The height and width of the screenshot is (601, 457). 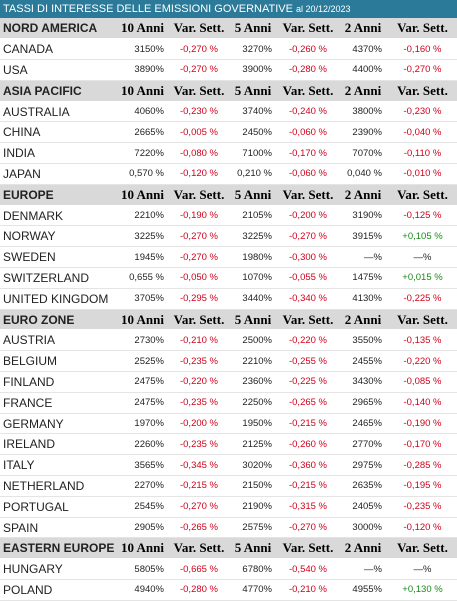 What do you see at coordinates (253, 257) in the screenshot?
I see `yield: 1980%` at bounding box center [253, 257].